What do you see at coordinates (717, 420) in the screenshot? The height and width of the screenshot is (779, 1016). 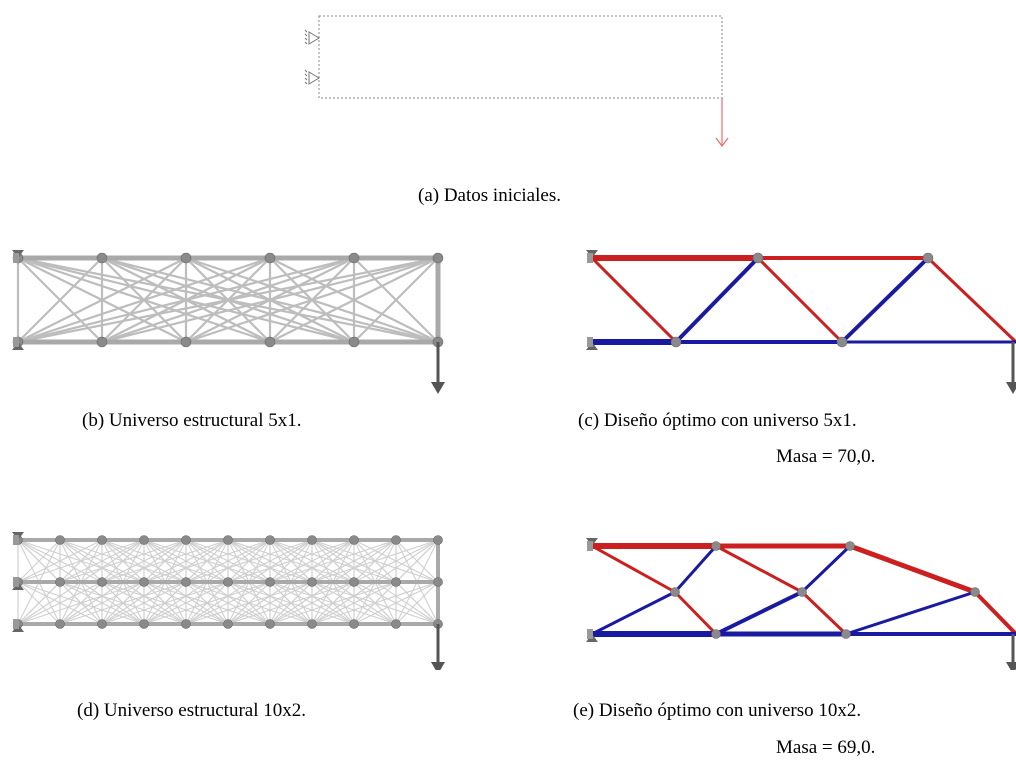 I see `caption-c: (c) Diseño óptimo con universo 5x1.` at bounding box center [717, 420].